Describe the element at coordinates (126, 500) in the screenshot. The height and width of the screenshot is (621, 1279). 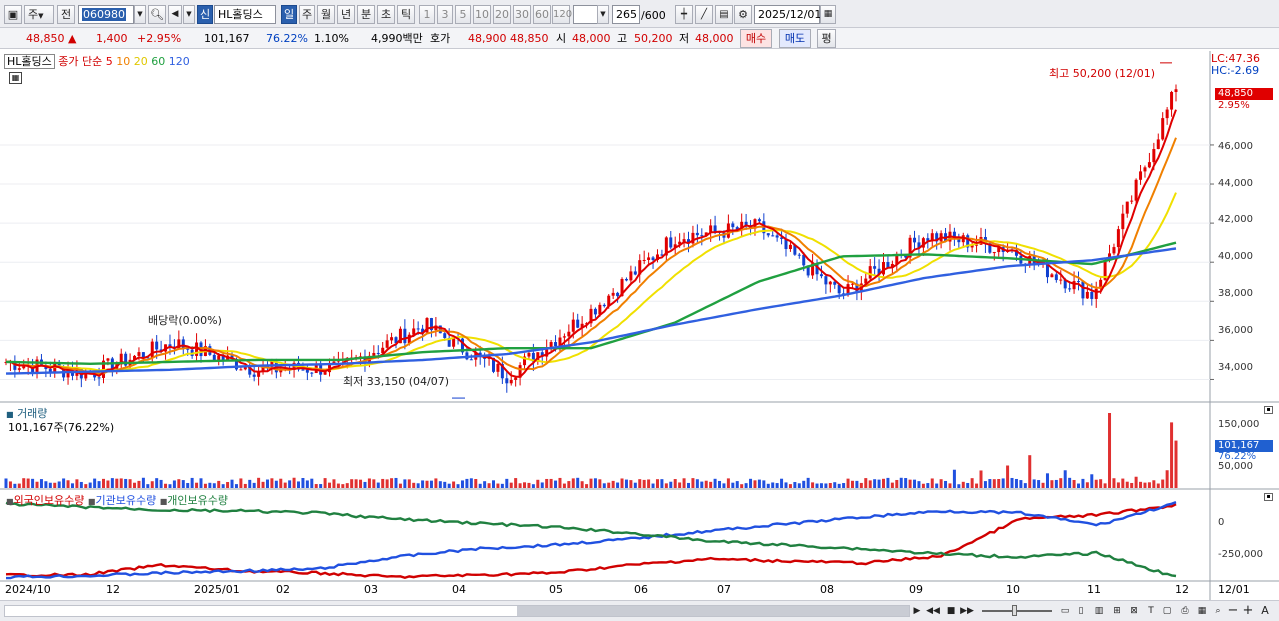
I see `institution-holding-label: 기관보유수량` at that location.